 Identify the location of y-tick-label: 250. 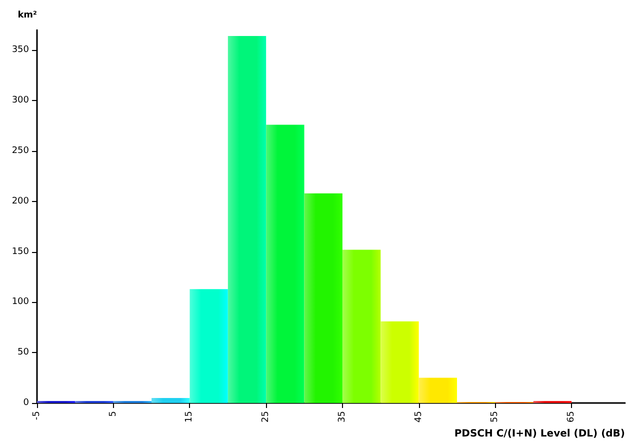
(21, 151).